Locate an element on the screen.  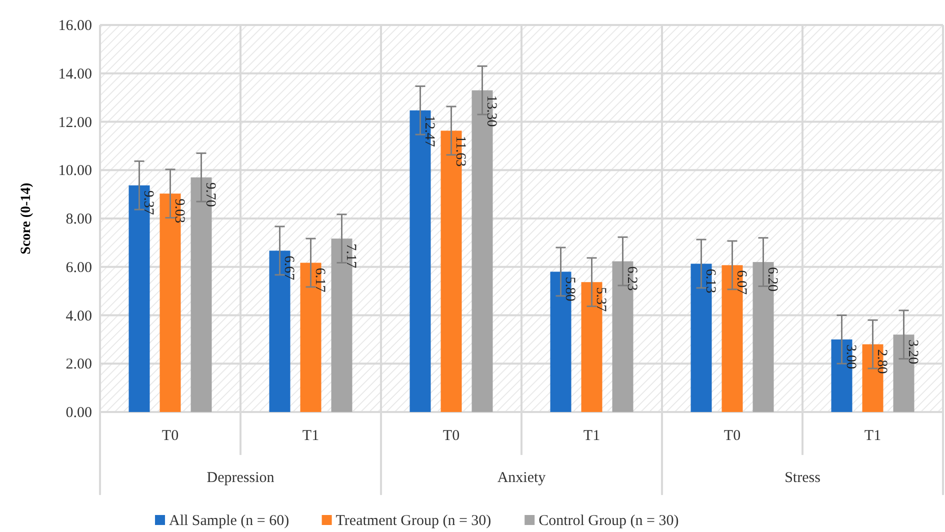
y-axis-title: Score (0-14) is located at coordinates (26, 218).